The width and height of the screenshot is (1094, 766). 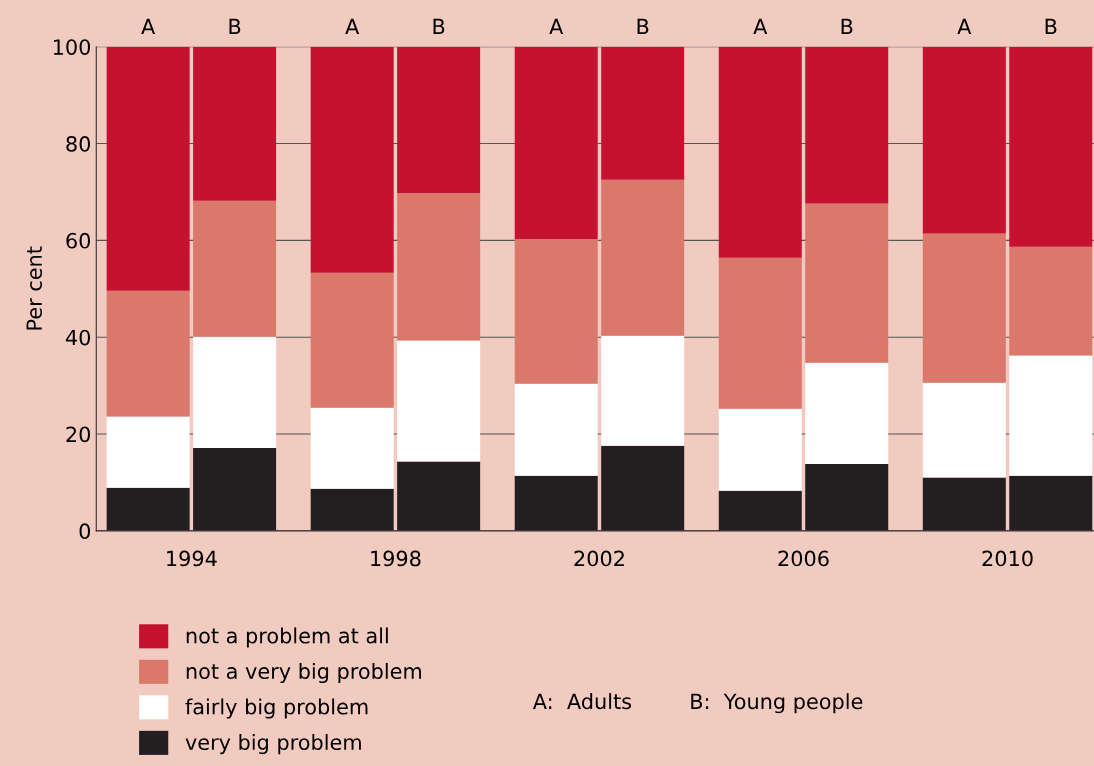 What do you see at coordinates (582, 701) in the screenshot?
I see `text: A: Adults` at bounding box center [582, 701].